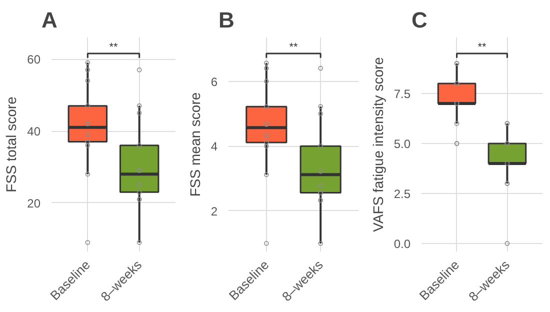 The width and height of the screenshot is (550, 312). I want to click on y-axis-title: FSS mean score, so click(194, 144).